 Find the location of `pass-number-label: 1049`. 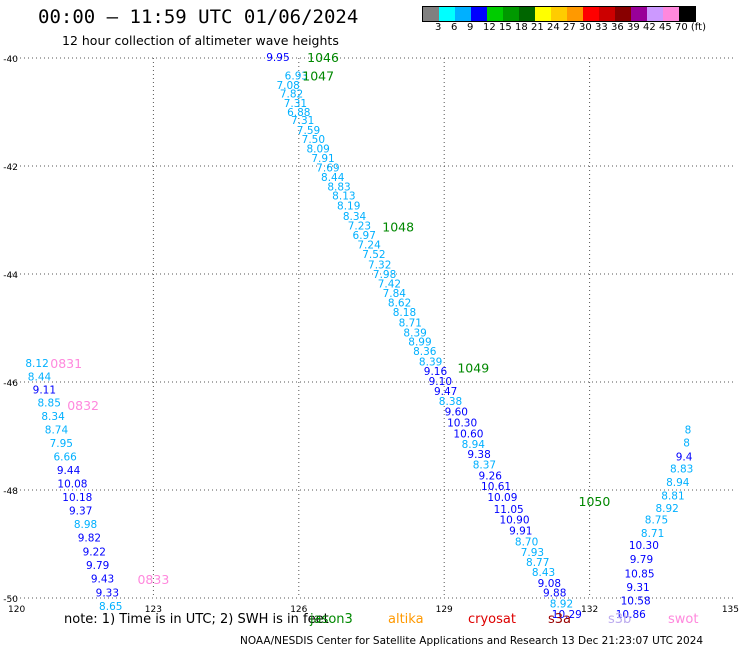

pass-number-label: 1049 is located at coordinates (473, 367).